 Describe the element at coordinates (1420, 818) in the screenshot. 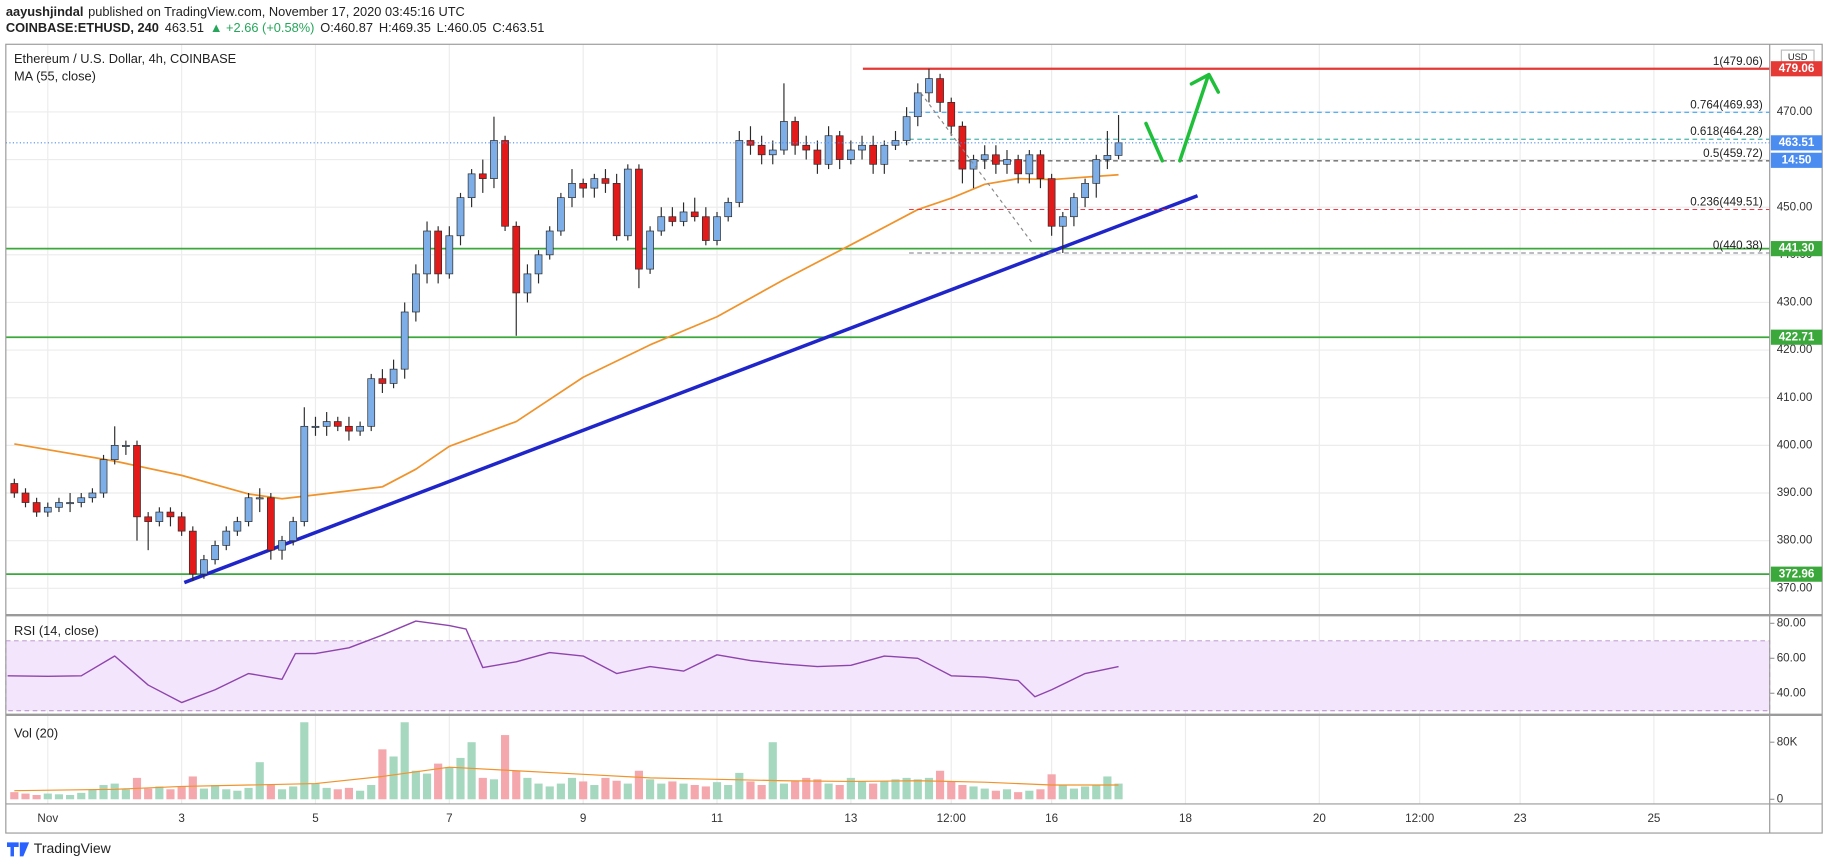

I see `x-tick-label: 12:00` at that location.